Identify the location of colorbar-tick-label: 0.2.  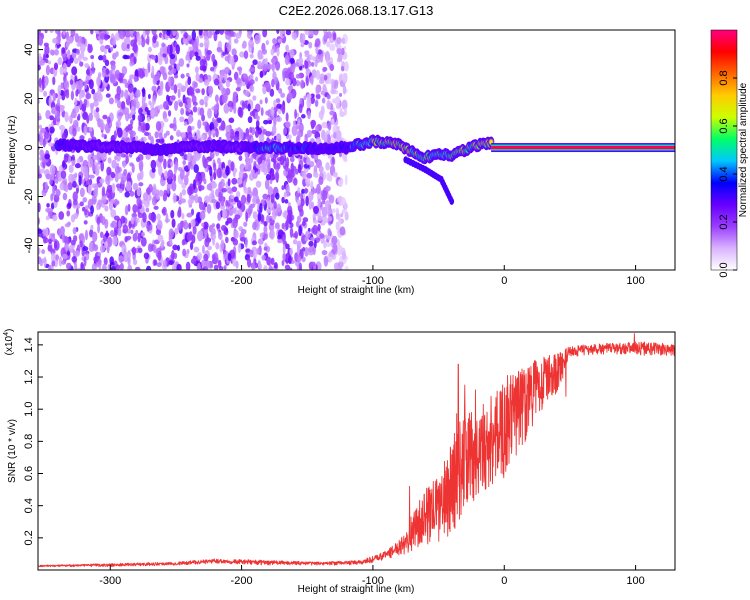
(724, 221).